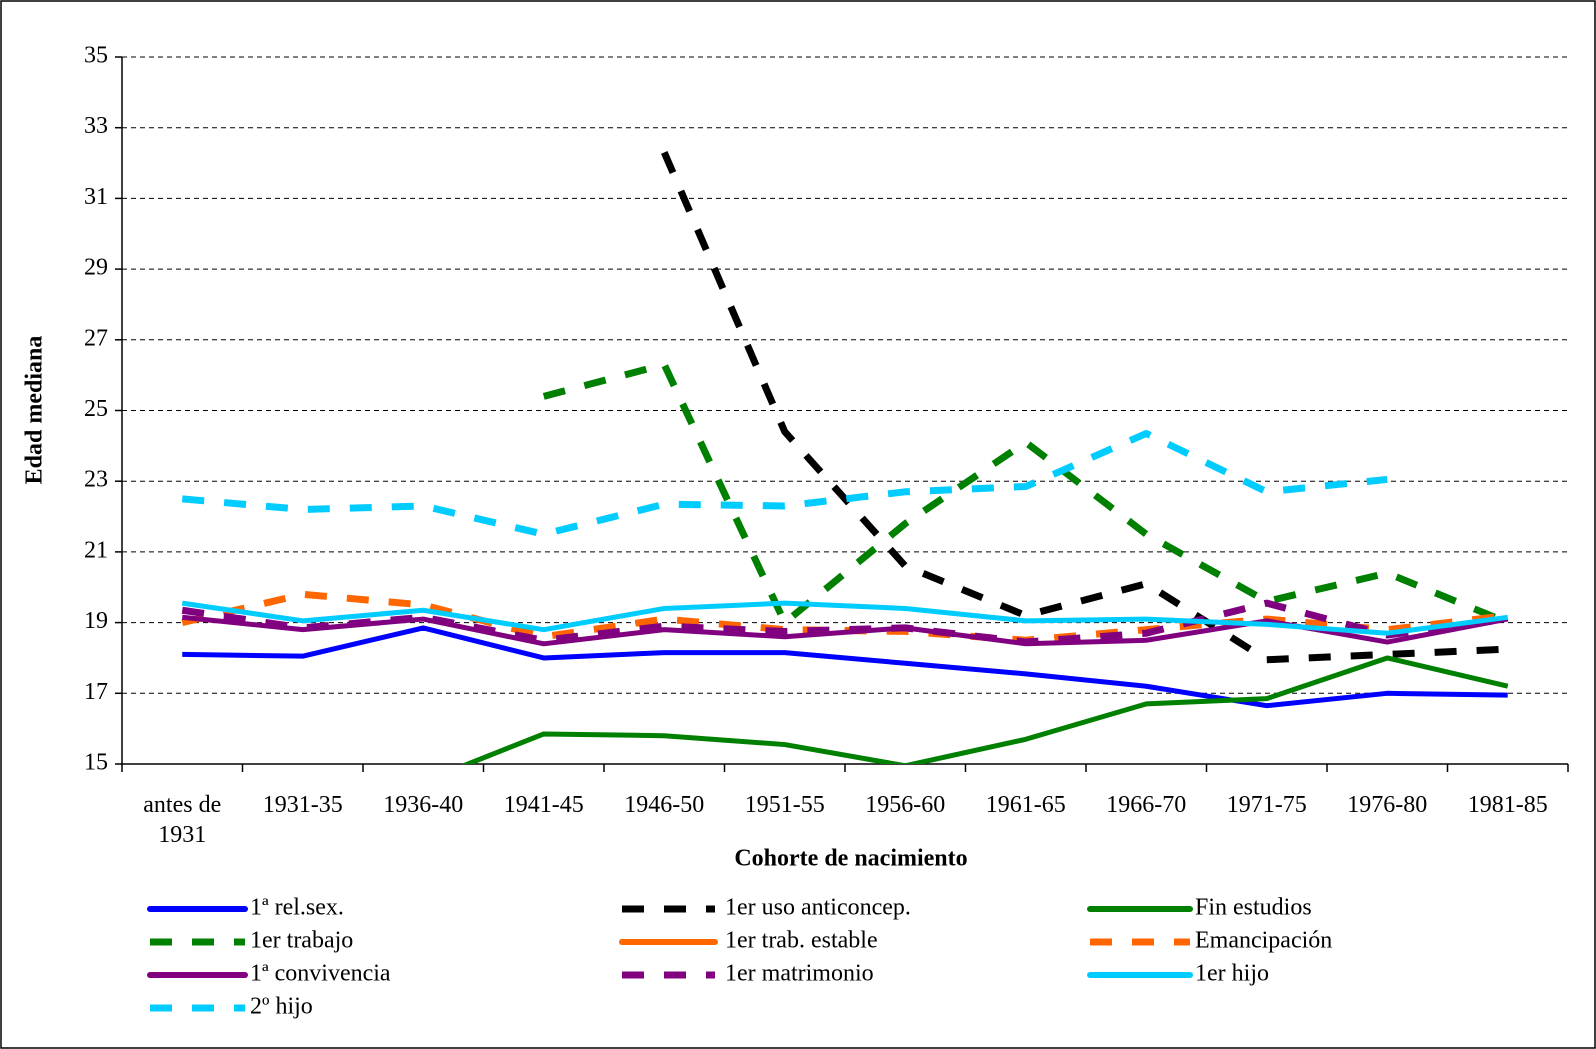  Describe the element at coordinates (182, 820) in the screenshot. I see `x-tick-label: antes de 1931` at that location.